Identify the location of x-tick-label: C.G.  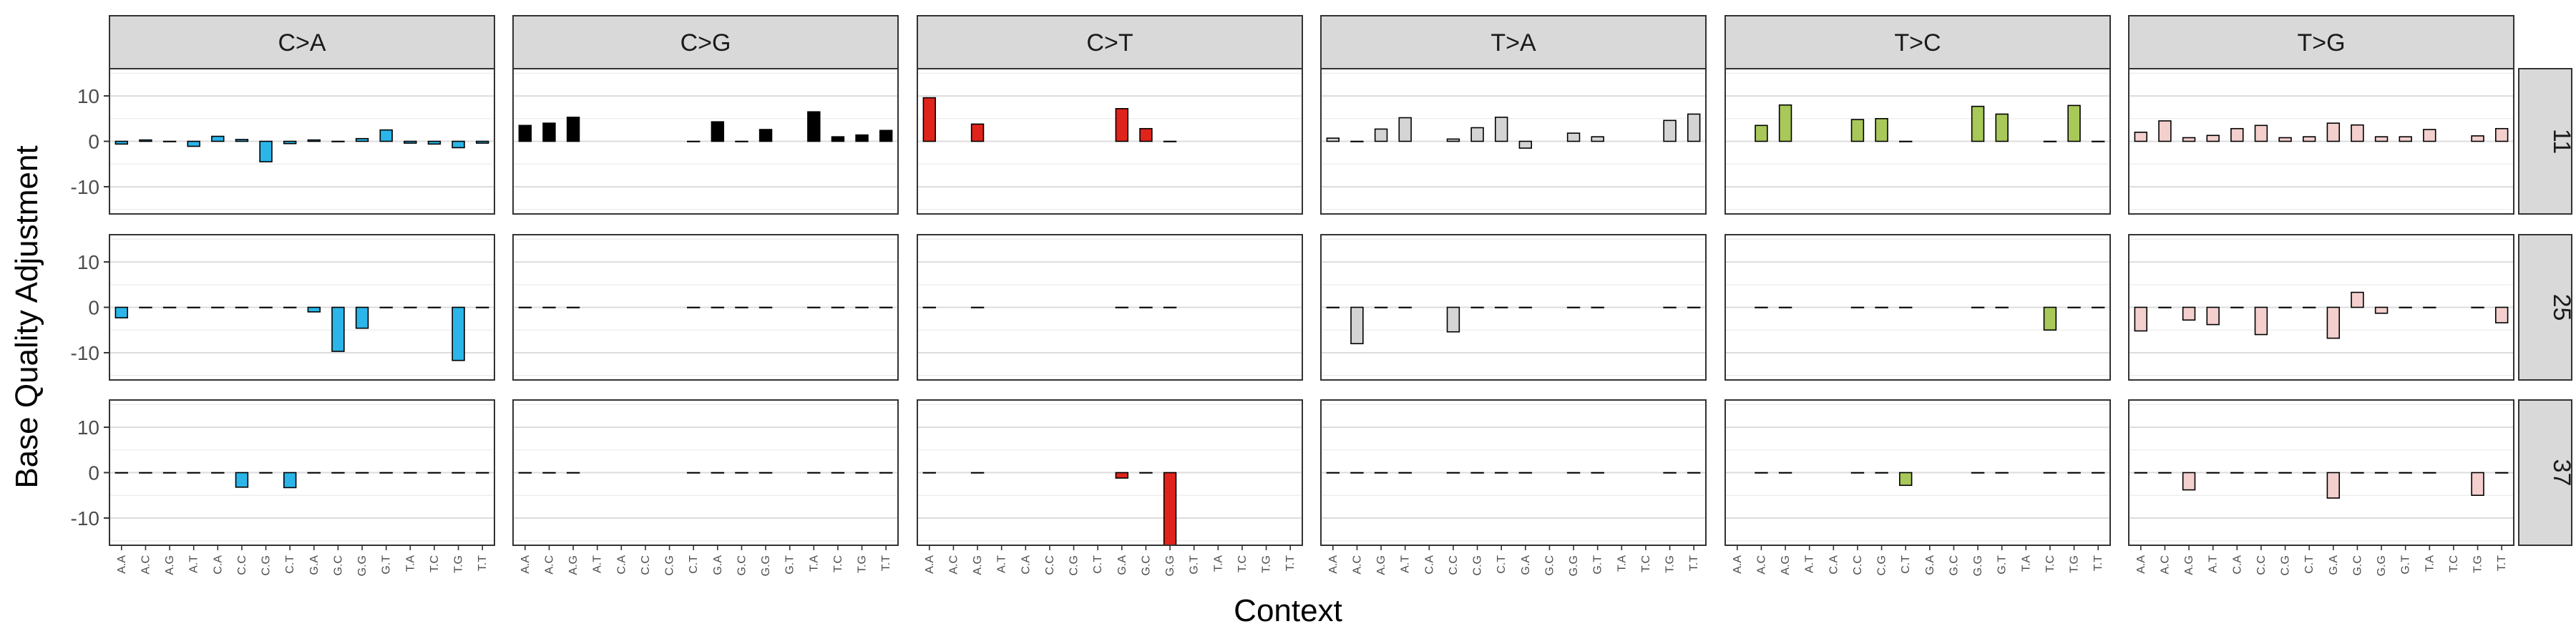
(670, 565).